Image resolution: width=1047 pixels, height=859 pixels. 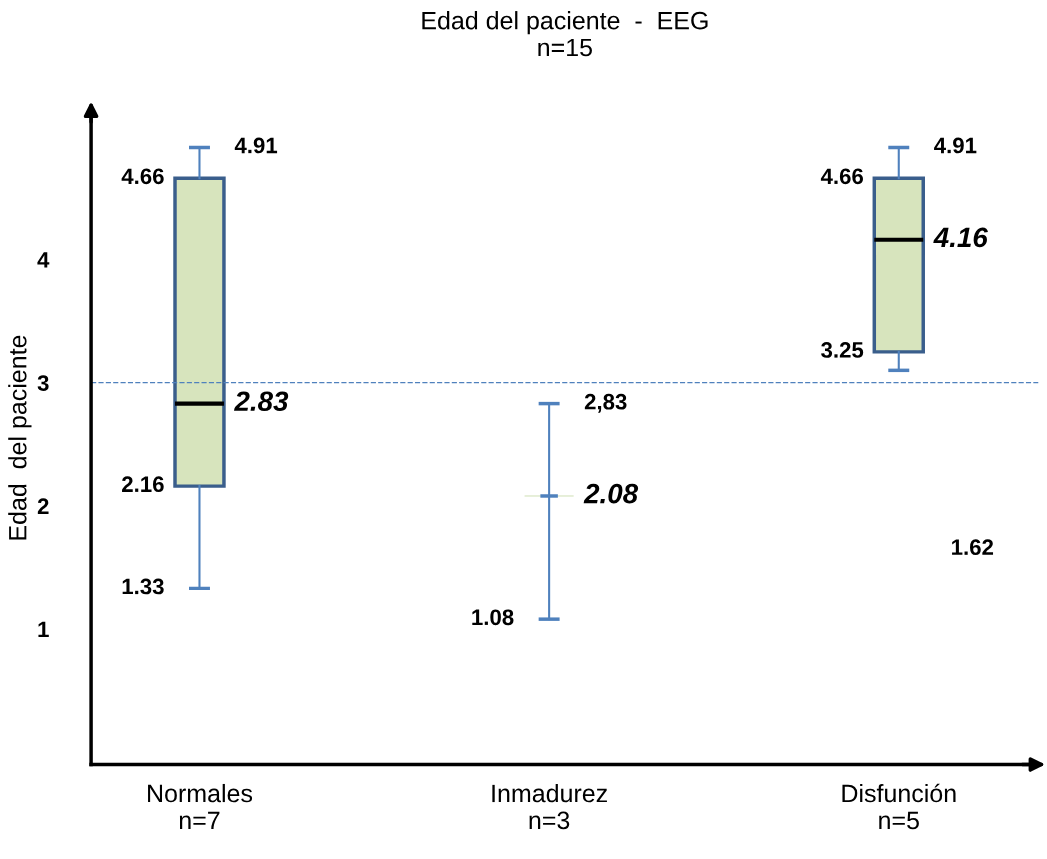 What do you see at coordinates (143, 484) in the screenshot?
I see `annotation: 2.16` at bounding box center [143, 484].